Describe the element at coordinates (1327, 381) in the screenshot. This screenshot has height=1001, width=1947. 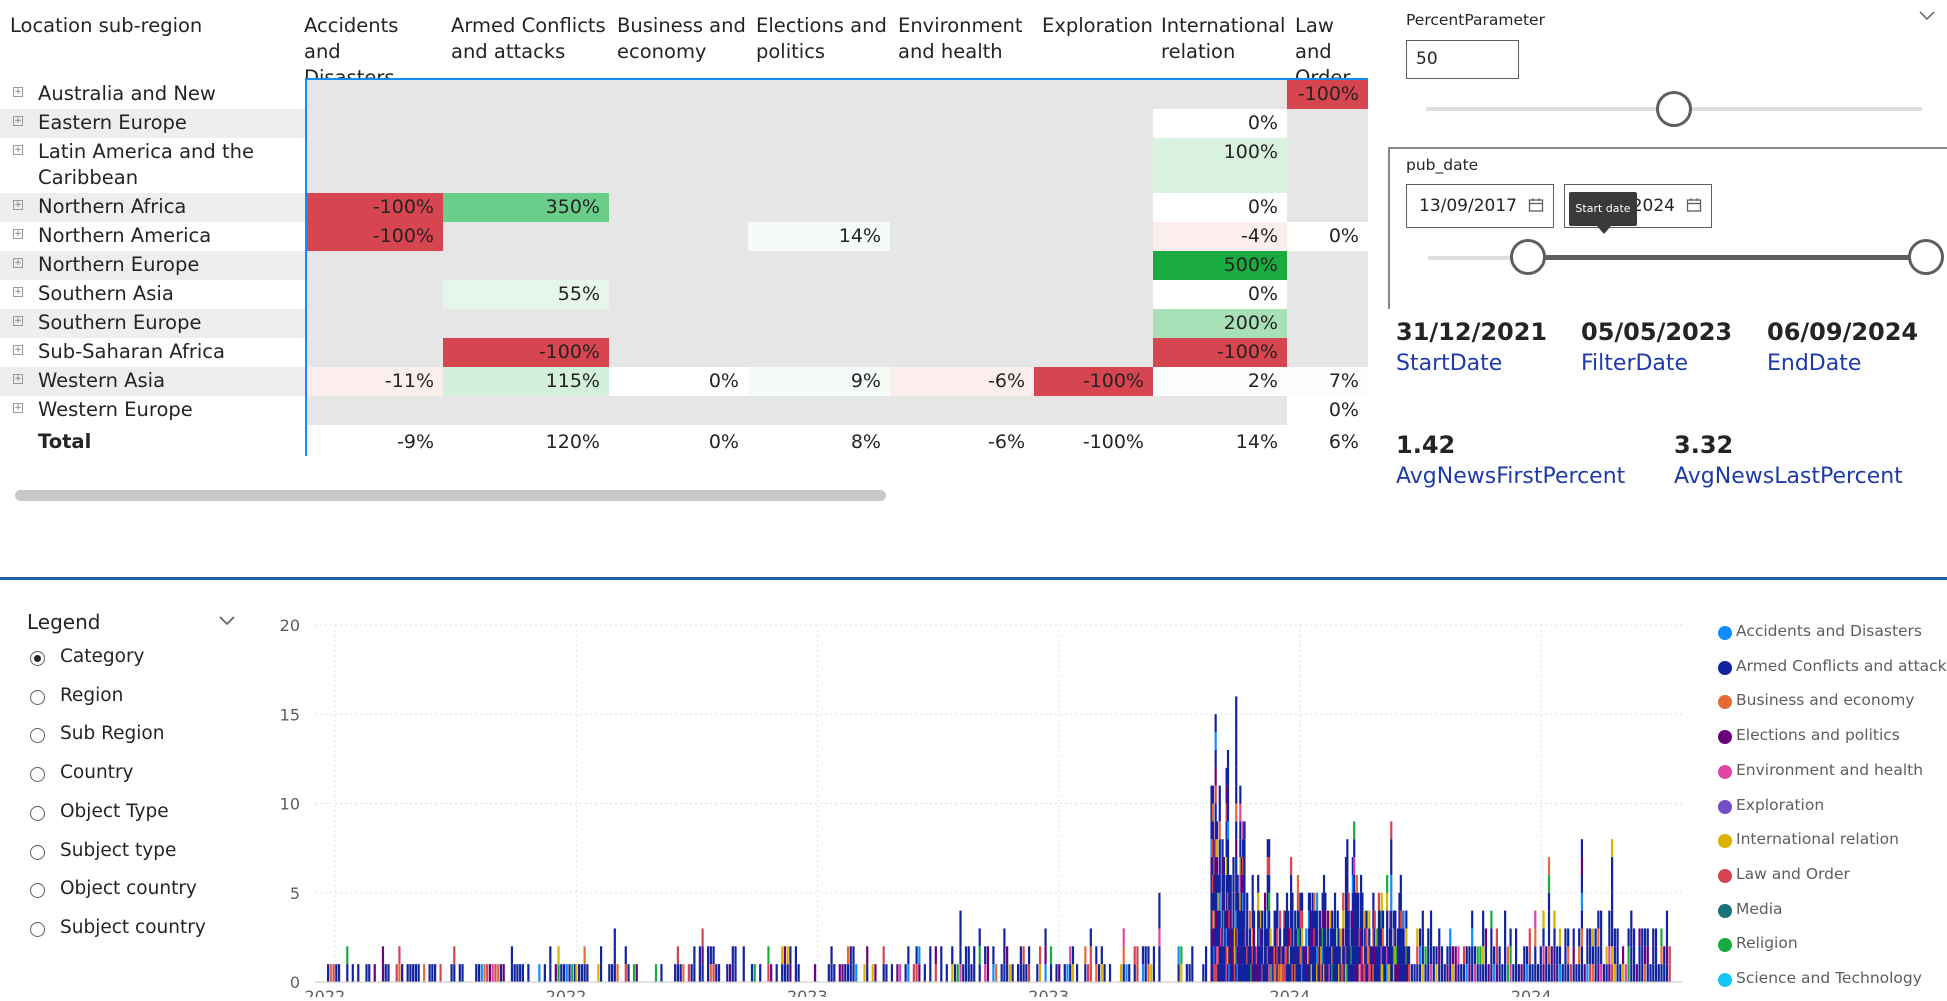
I see `matrix-cell: 7%` at that location.